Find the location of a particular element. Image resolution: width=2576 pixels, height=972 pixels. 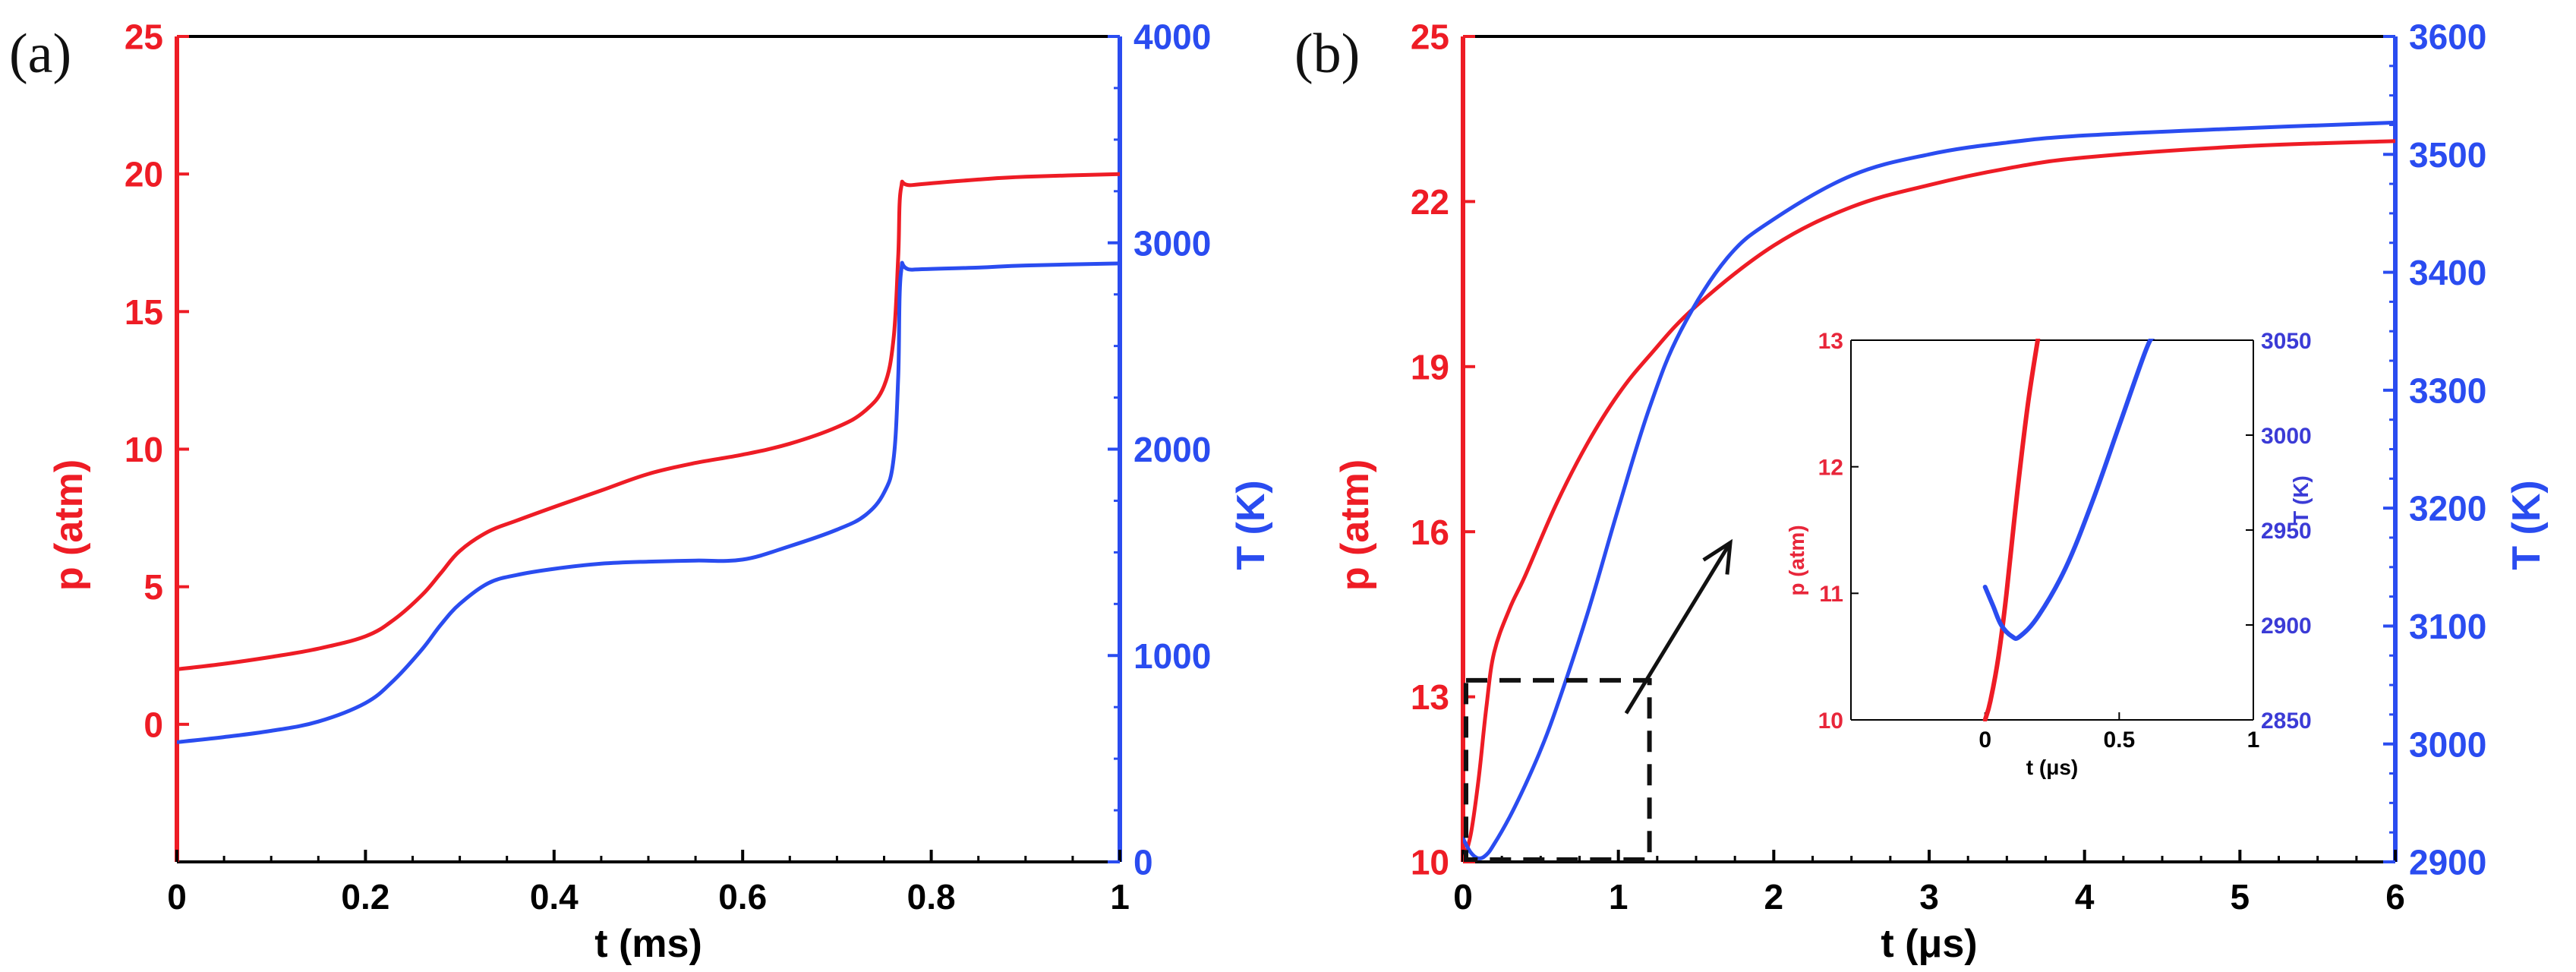

left-y-tick-label: 19 is located at coordinates (1430, 367).